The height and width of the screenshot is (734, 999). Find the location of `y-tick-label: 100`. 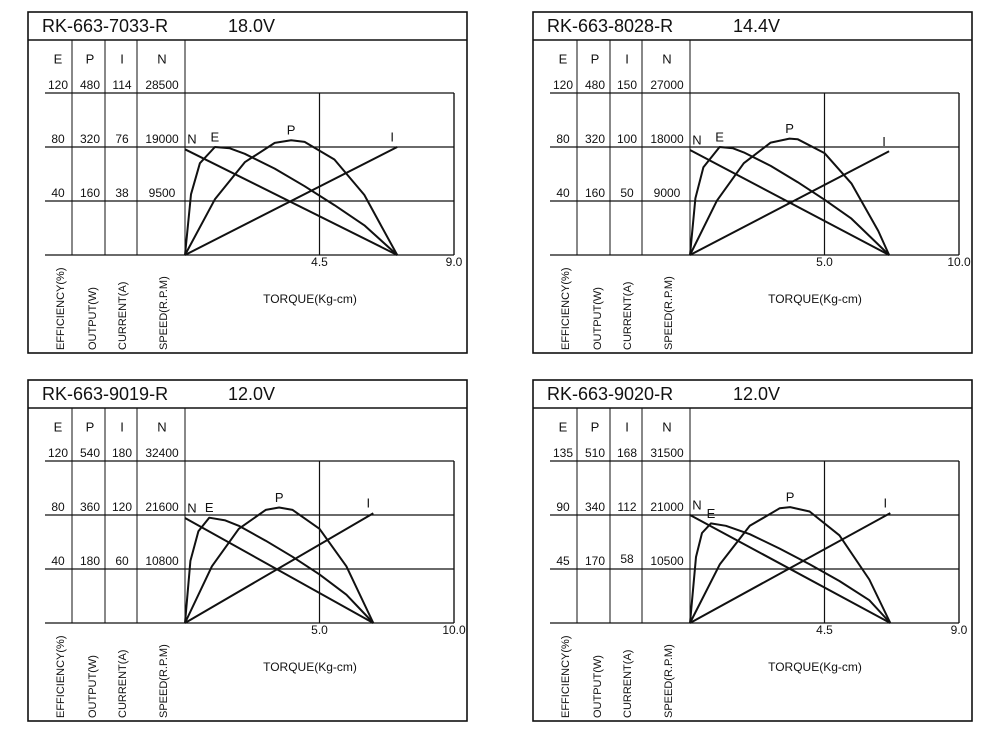

y-tick-label: 100 is located at coordinates (627, 139).